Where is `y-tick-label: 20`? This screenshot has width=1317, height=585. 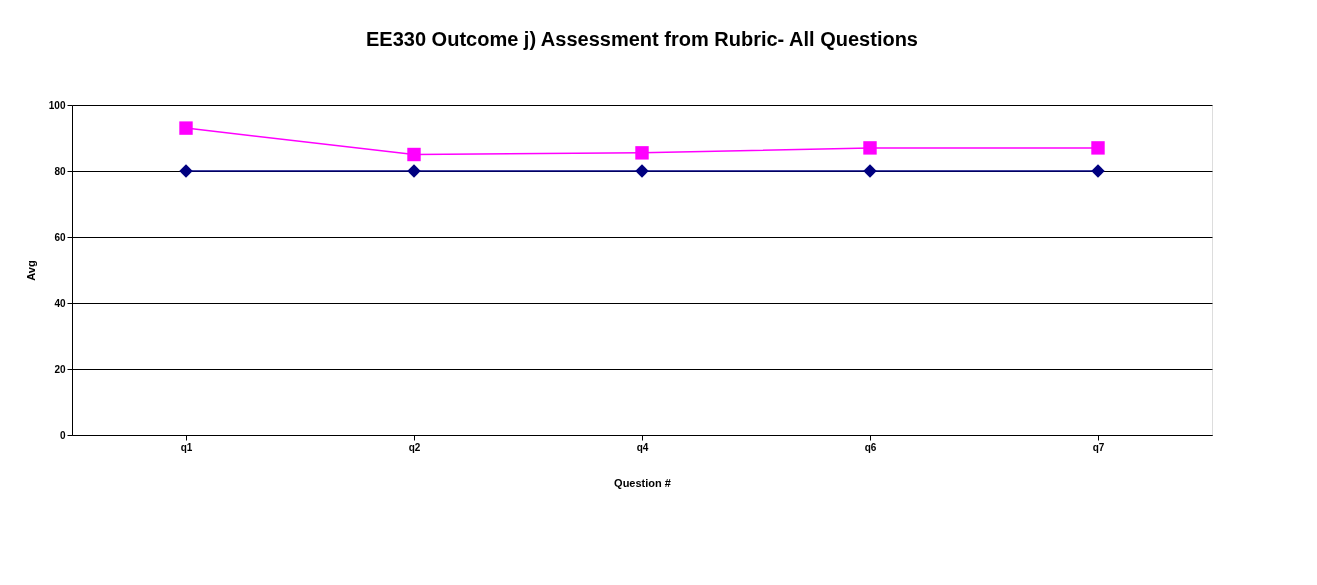 y-tick-label: 20 is located at coordinates (60, 369).